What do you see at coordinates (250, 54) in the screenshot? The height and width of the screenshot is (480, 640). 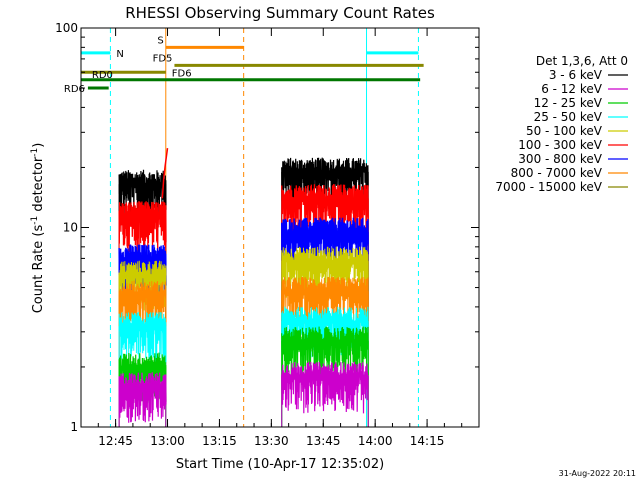 I see `flag-n: N` at bounding box center [250, 54].